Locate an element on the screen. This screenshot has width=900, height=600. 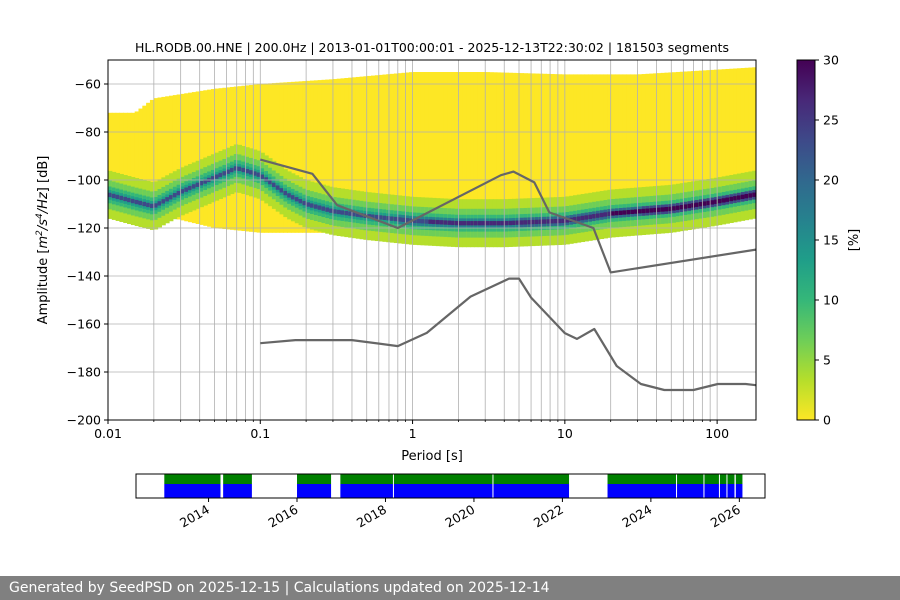
colorbar-tick-label: 10 is located at coordinates (831, 300).